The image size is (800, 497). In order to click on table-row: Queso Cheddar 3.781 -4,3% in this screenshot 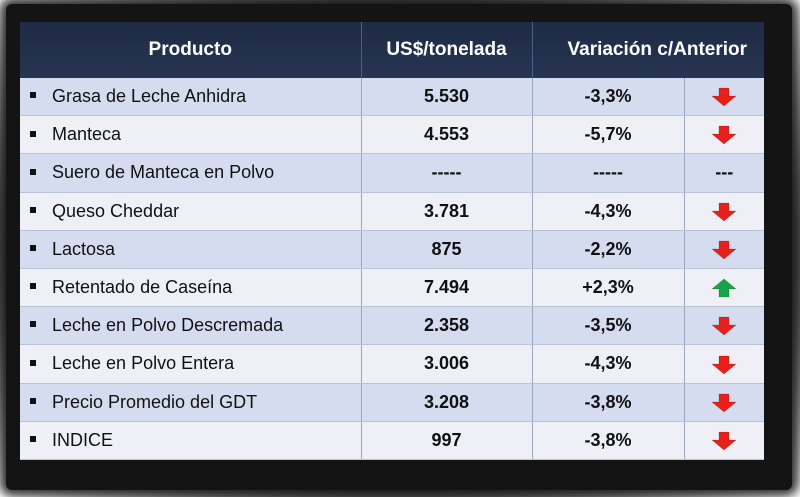, I will do `click(392, 211)`.